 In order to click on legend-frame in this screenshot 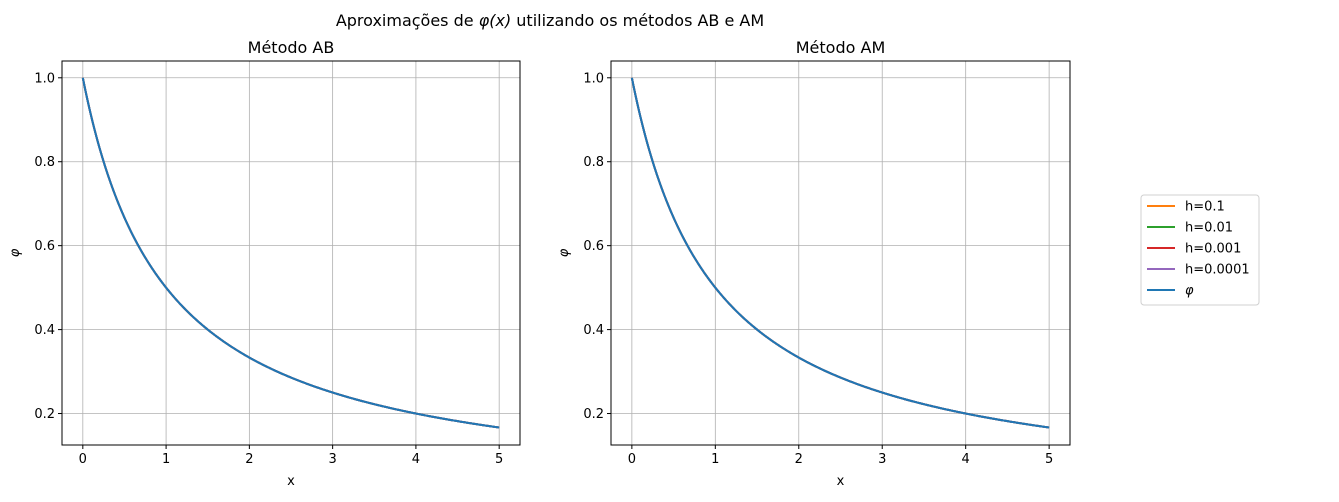, I will do `click(1200, 250)`.